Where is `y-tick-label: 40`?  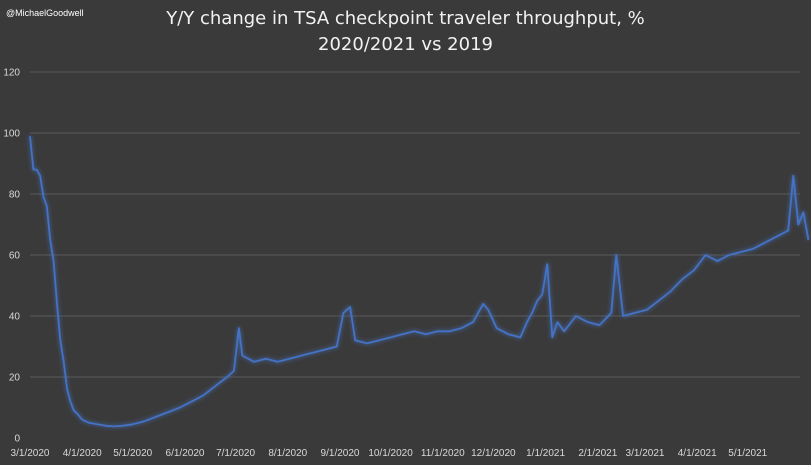
y-tick-label: 40 is located at coordinates (15, 317).